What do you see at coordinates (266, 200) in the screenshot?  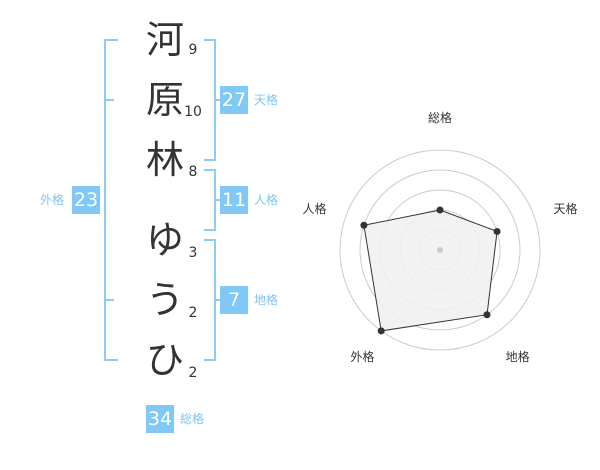 I see `jinkaku-label: 人格` at bounding box center [266, 200].